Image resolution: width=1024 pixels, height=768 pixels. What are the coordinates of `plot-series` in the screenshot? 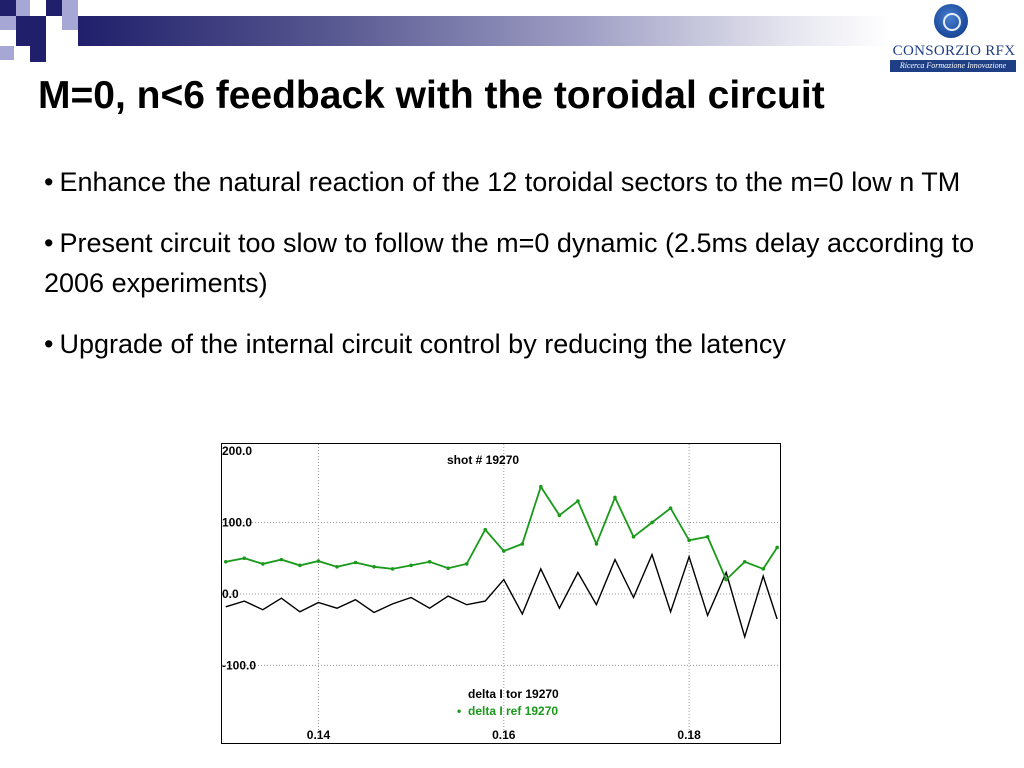 It's located at (501, 562).